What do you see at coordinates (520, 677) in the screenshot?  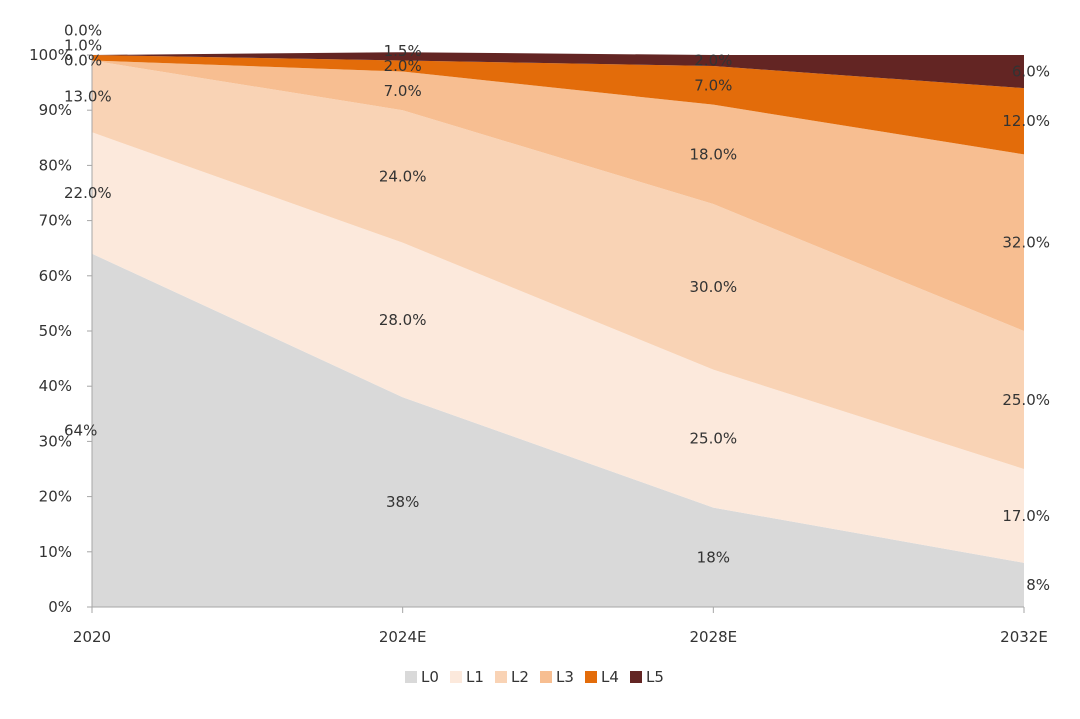 I see `legend-label-l2: L2` at bounding box center [520, 677].